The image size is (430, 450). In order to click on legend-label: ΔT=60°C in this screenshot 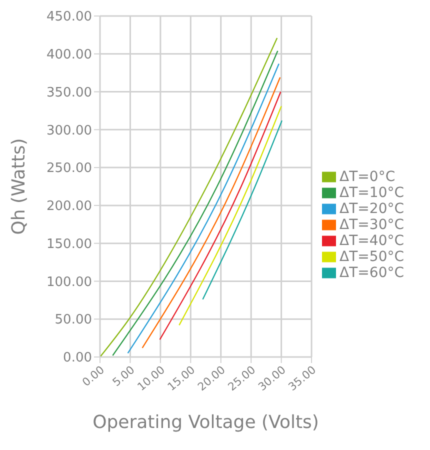, I will do `click(372, 273)`.